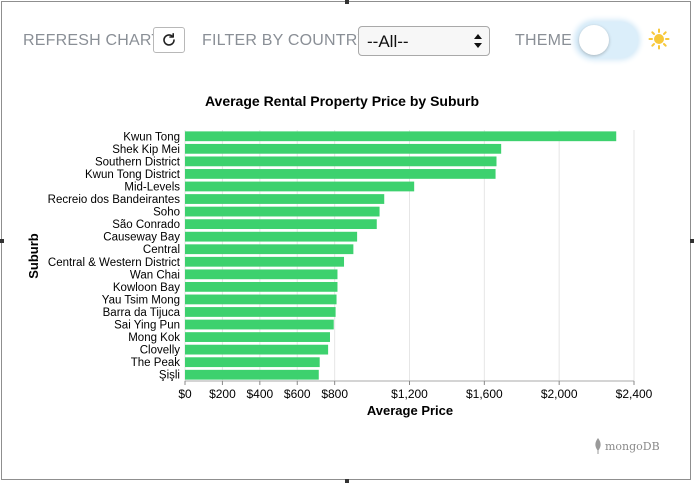 This screenshot has height=488, width=694. Describe the element at coordinates (152, 187) in the screenshot. I see `y-tick-label: Mid-Levels` at that location.